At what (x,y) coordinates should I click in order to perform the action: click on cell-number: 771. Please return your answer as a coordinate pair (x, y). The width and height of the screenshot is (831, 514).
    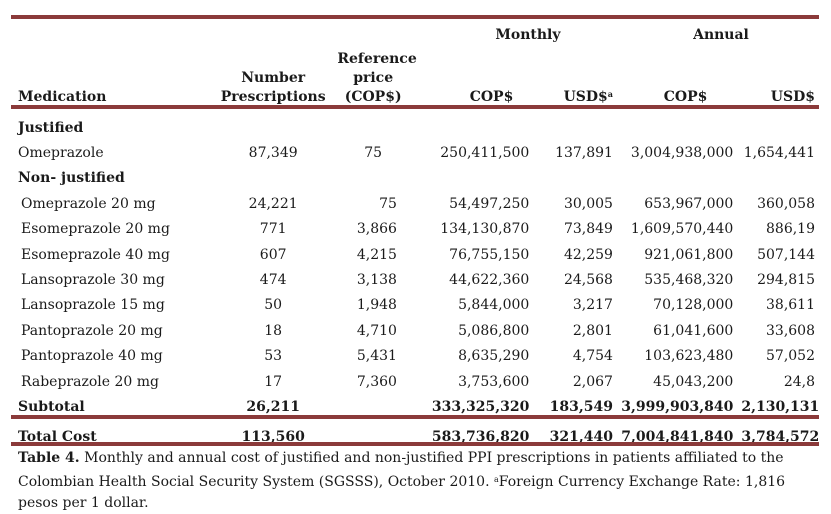
    Looking at the image, I should click on (273, 229).